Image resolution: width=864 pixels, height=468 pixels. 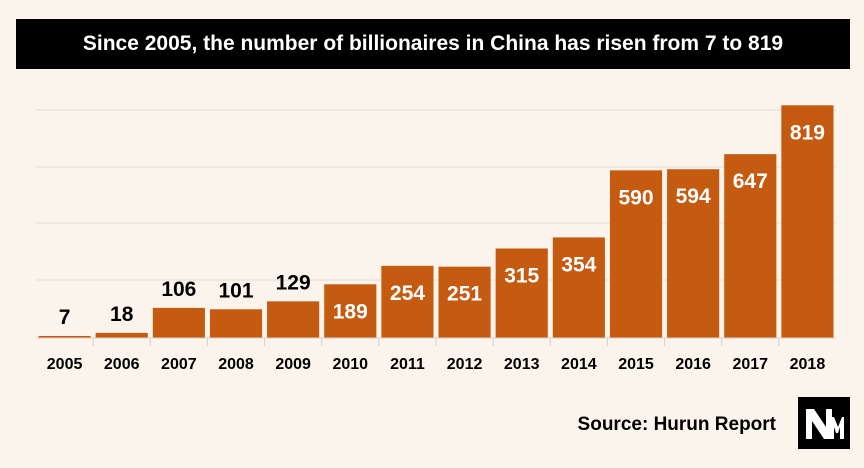 What do you see at coordinates (693, 253) in the screenshot?
I see `bar-2016` at bounding box center [693, 253].